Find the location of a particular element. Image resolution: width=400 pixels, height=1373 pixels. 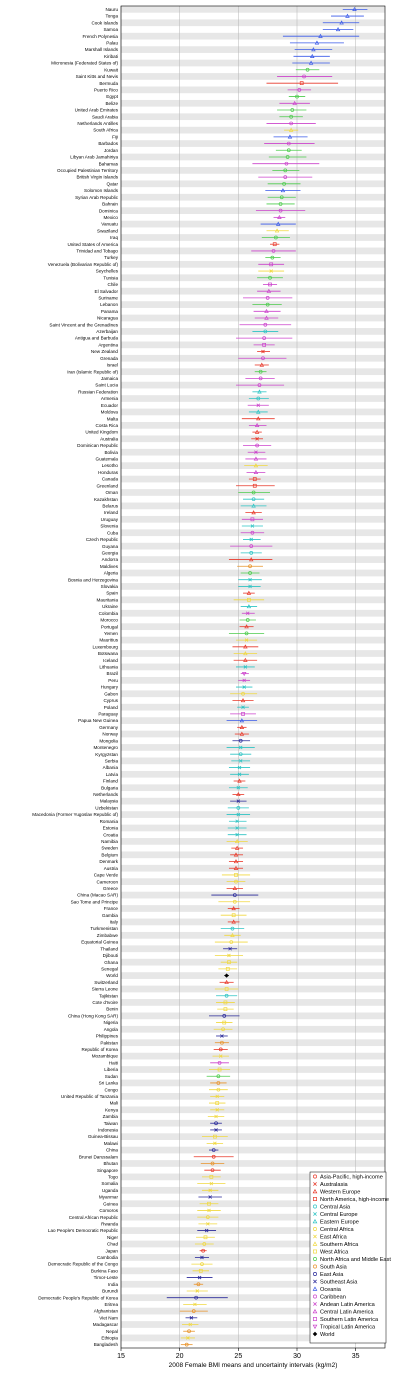

country-row: Uganda is located at coordinates (160, 1190).